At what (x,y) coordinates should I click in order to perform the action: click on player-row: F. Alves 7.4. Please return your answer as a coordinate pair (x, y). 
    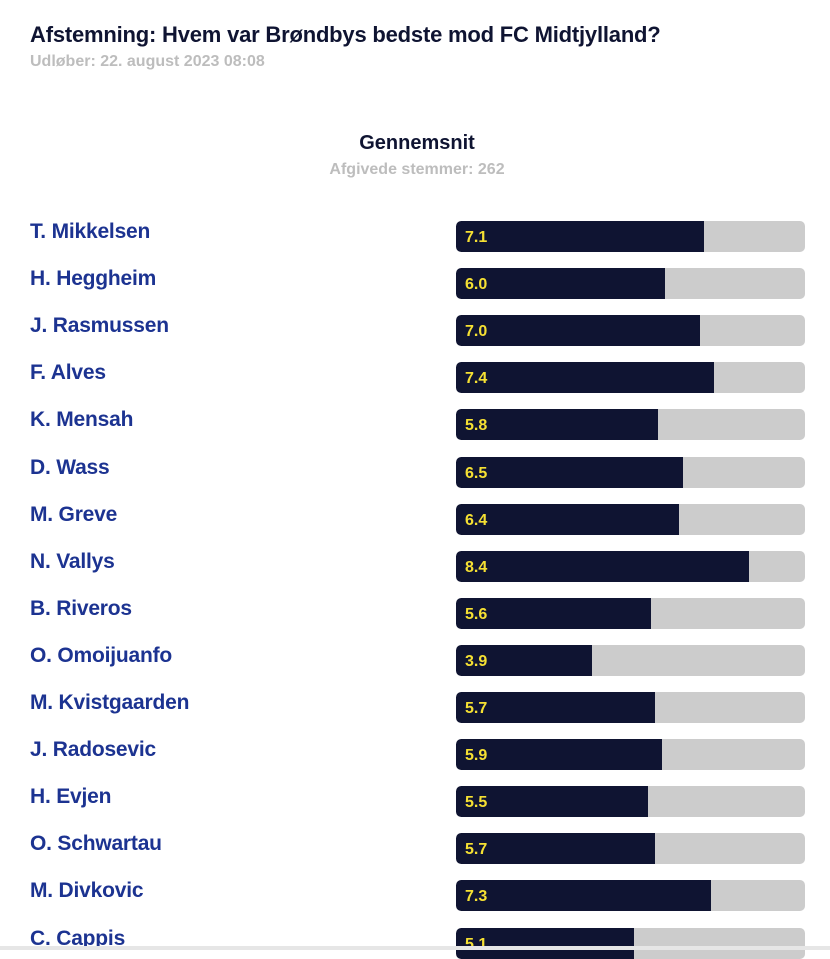
    Looking at the image, I should click on (415, 376).